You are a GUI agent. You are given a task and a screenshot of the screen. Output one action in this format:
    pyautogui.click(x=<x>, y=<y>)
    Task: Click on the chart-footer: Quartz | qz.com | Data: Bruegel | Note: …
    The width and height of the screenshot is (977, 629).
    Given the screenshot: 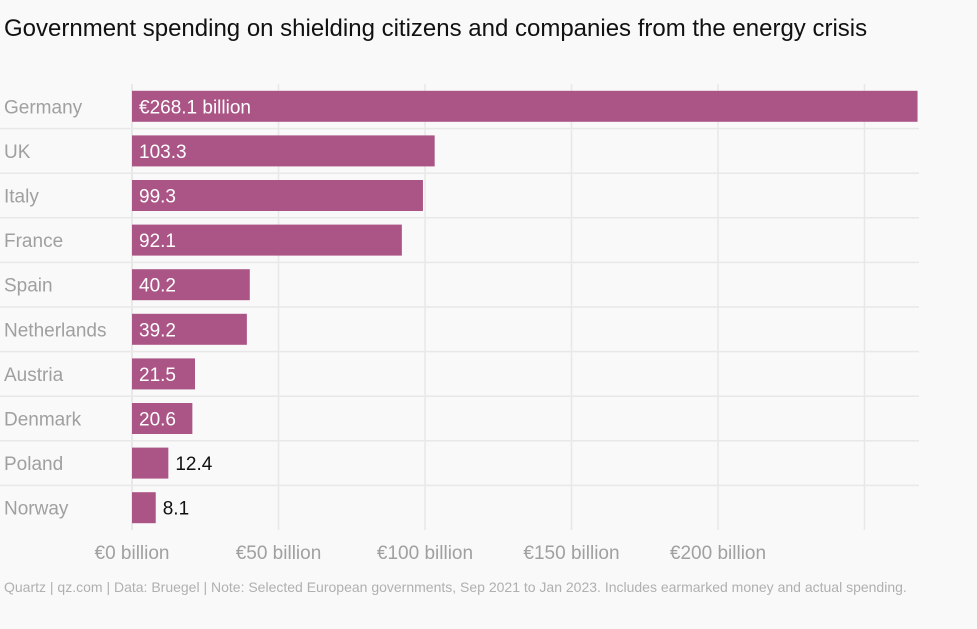 What is the action you would take?
    pyautogui.click(x=455, y=587)
    